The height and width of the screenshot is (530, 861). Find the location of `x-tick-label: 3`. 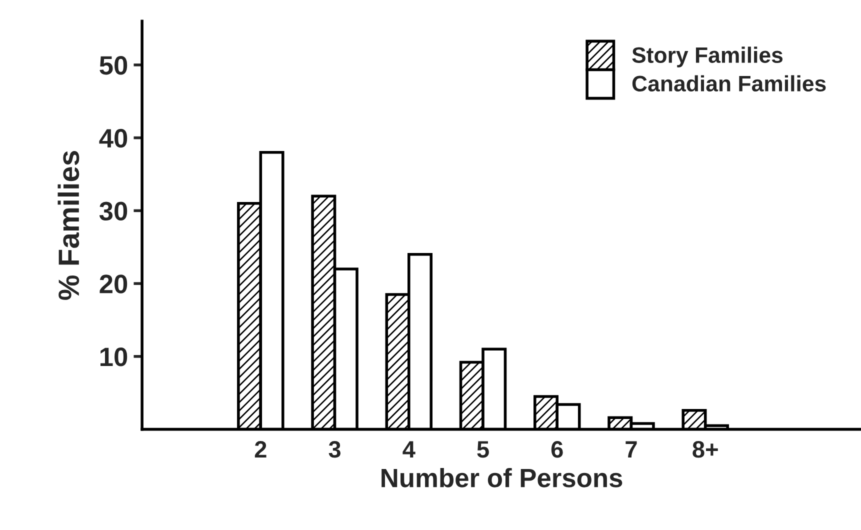

x-tick-label: 3 is located at coordinates (334, 449).